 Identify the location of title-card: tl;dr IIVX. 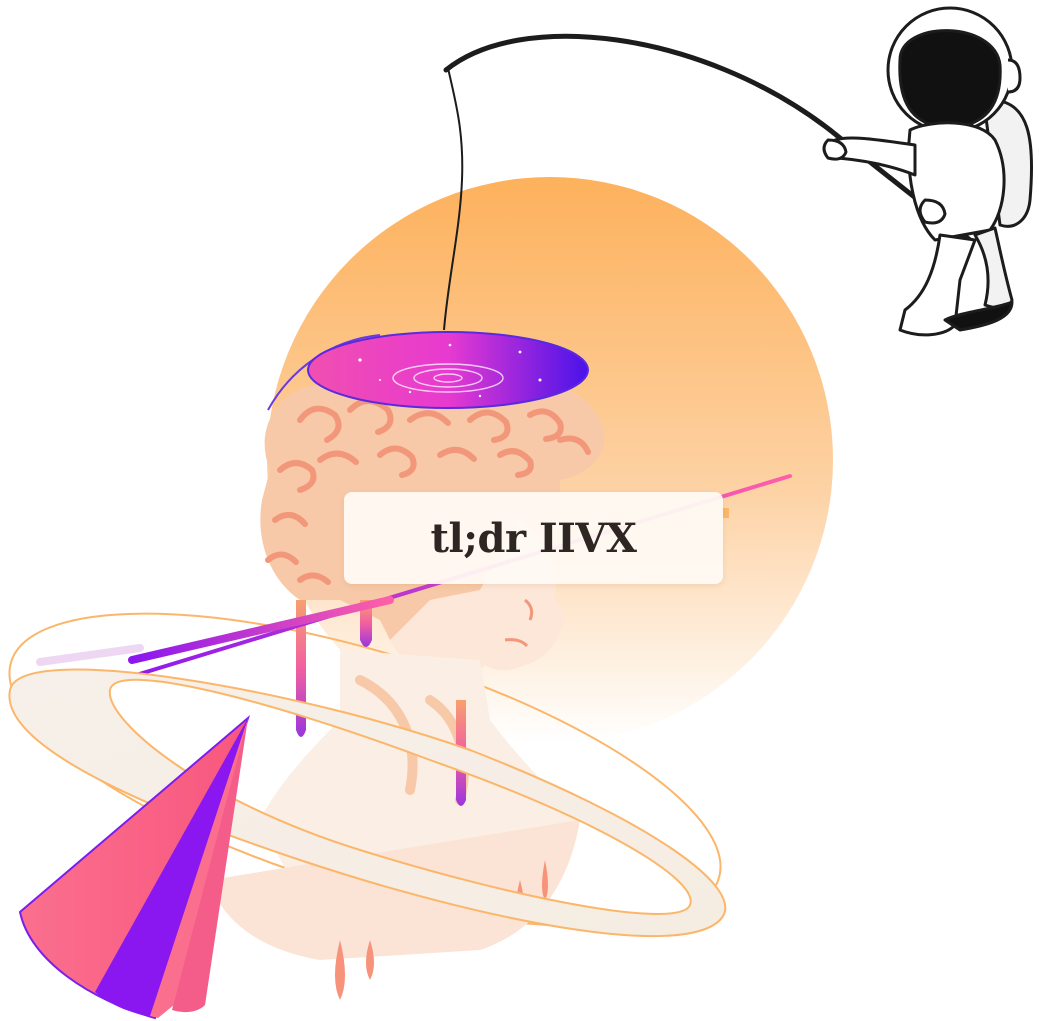
(533, 538).